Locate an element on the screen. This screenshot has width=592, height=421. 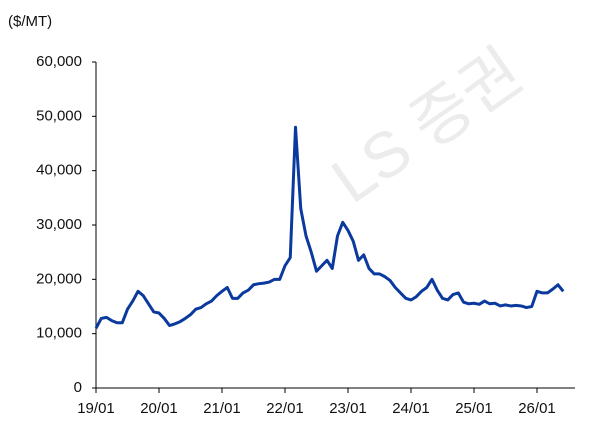
y-tick-label: 30,000 is located at coordinates (59, 224).